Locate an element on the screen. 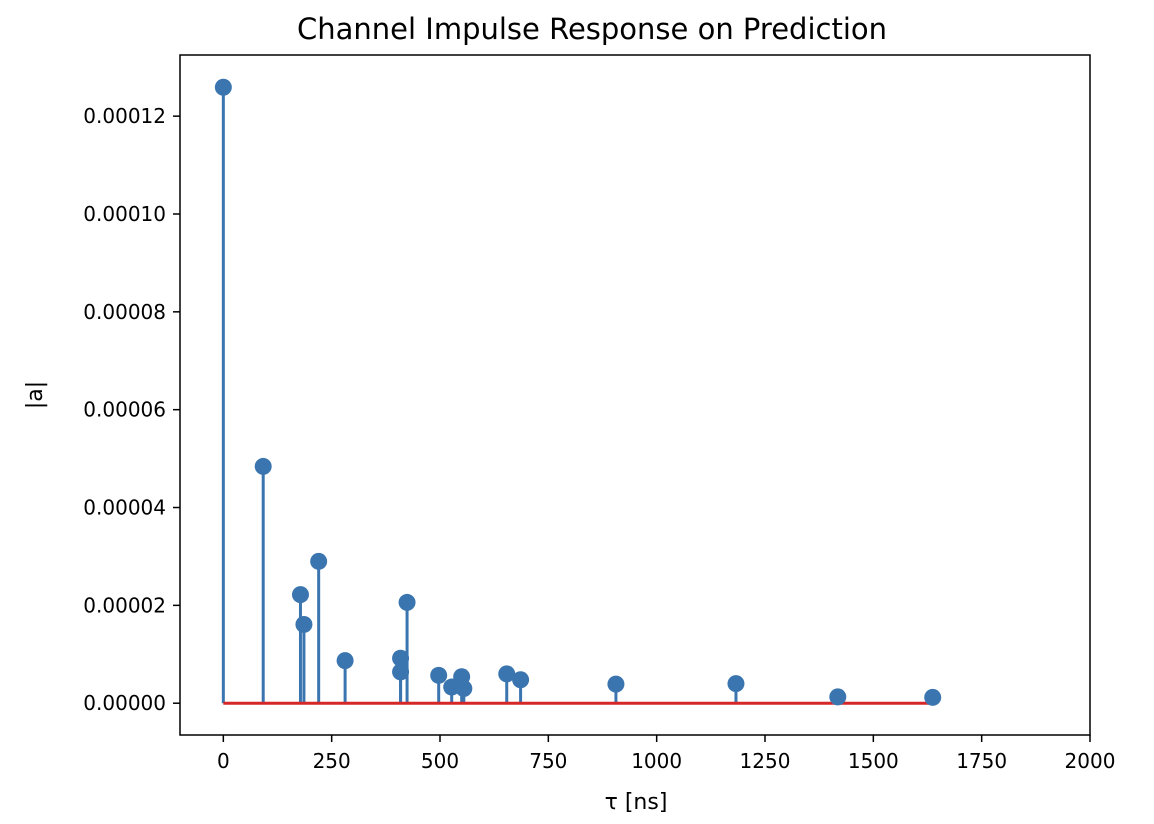 The width and height of the screenshot is (1154, 824). y-tick-label-4: 0.00008 is located at coordinates (124, 312).